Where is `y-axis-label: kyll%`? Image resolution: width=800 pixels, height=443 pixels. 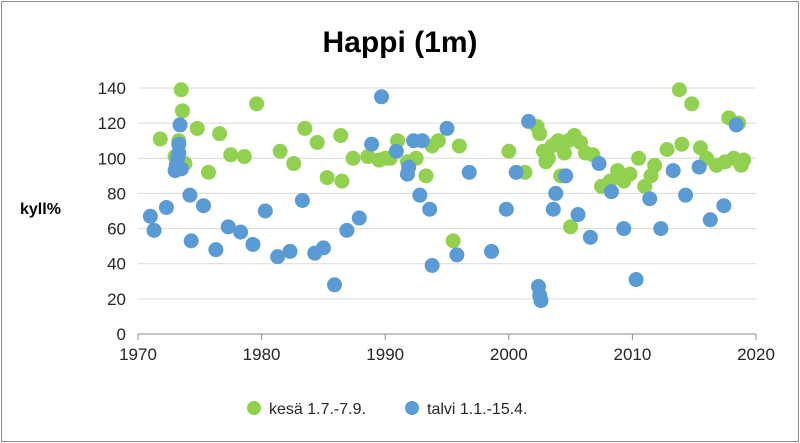 y-axis-label: kyll% is located at coordinates (40, 209).